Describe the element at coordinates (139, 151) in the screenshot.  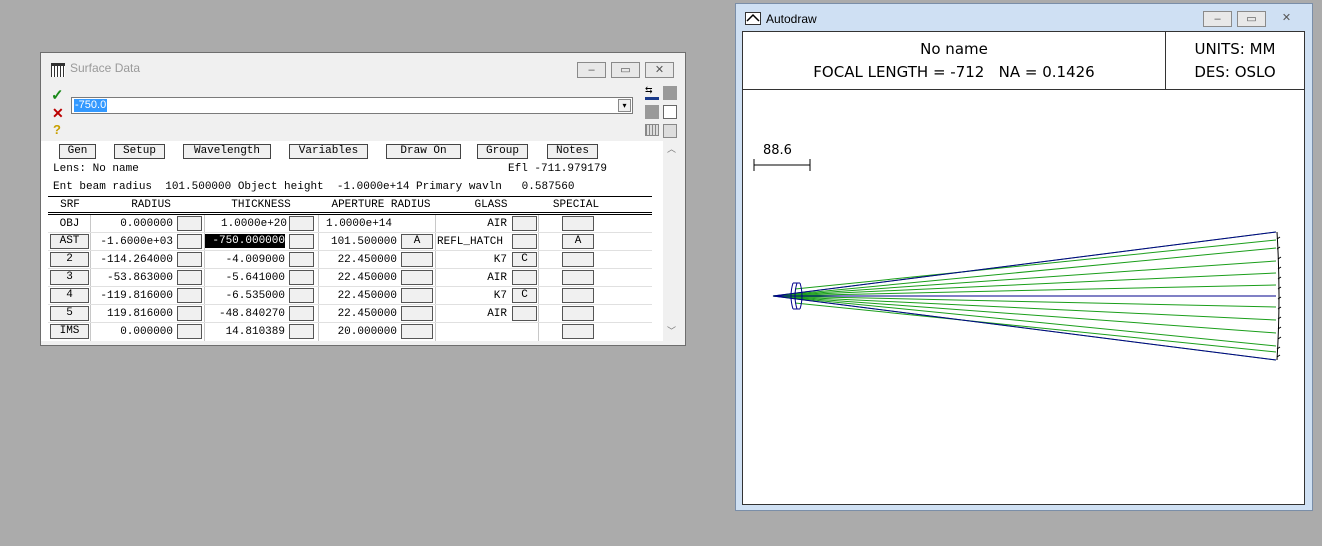
I see `setup-button: Setup` at that location.